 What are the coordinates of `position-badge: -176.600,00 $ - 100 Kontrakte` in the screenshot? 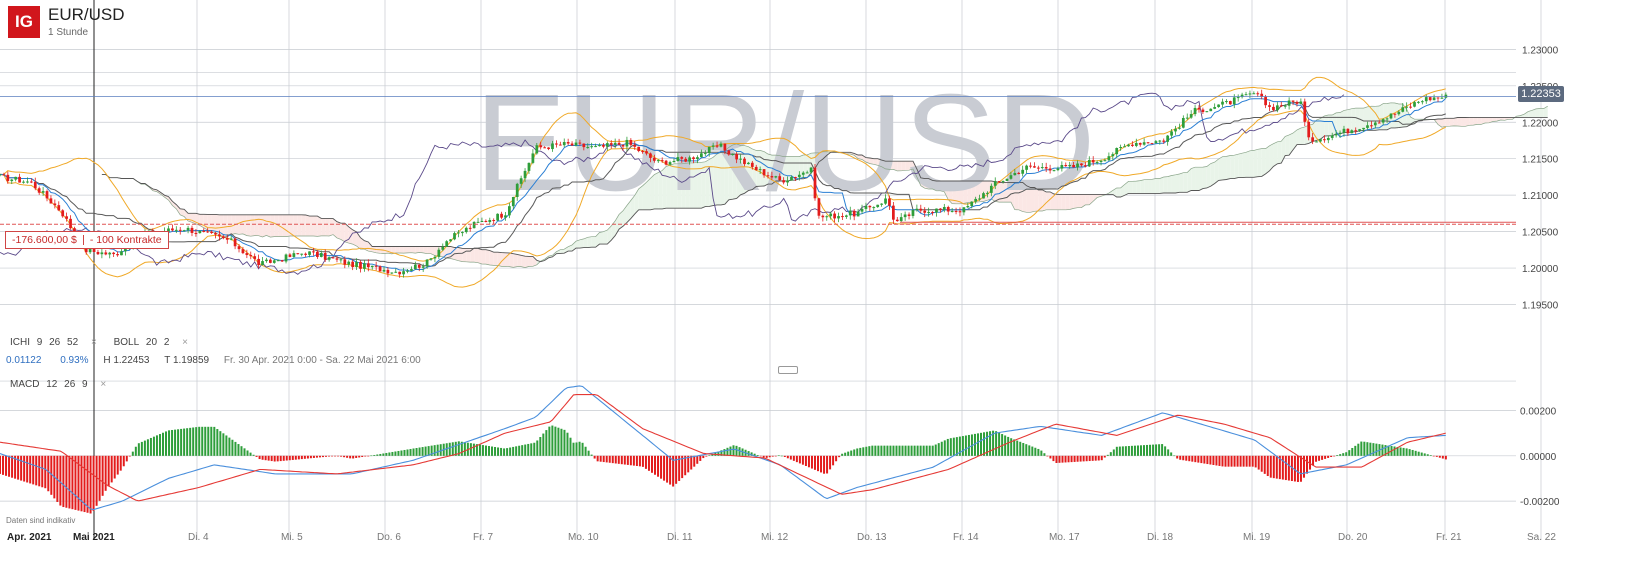 It's located at (87, 240).